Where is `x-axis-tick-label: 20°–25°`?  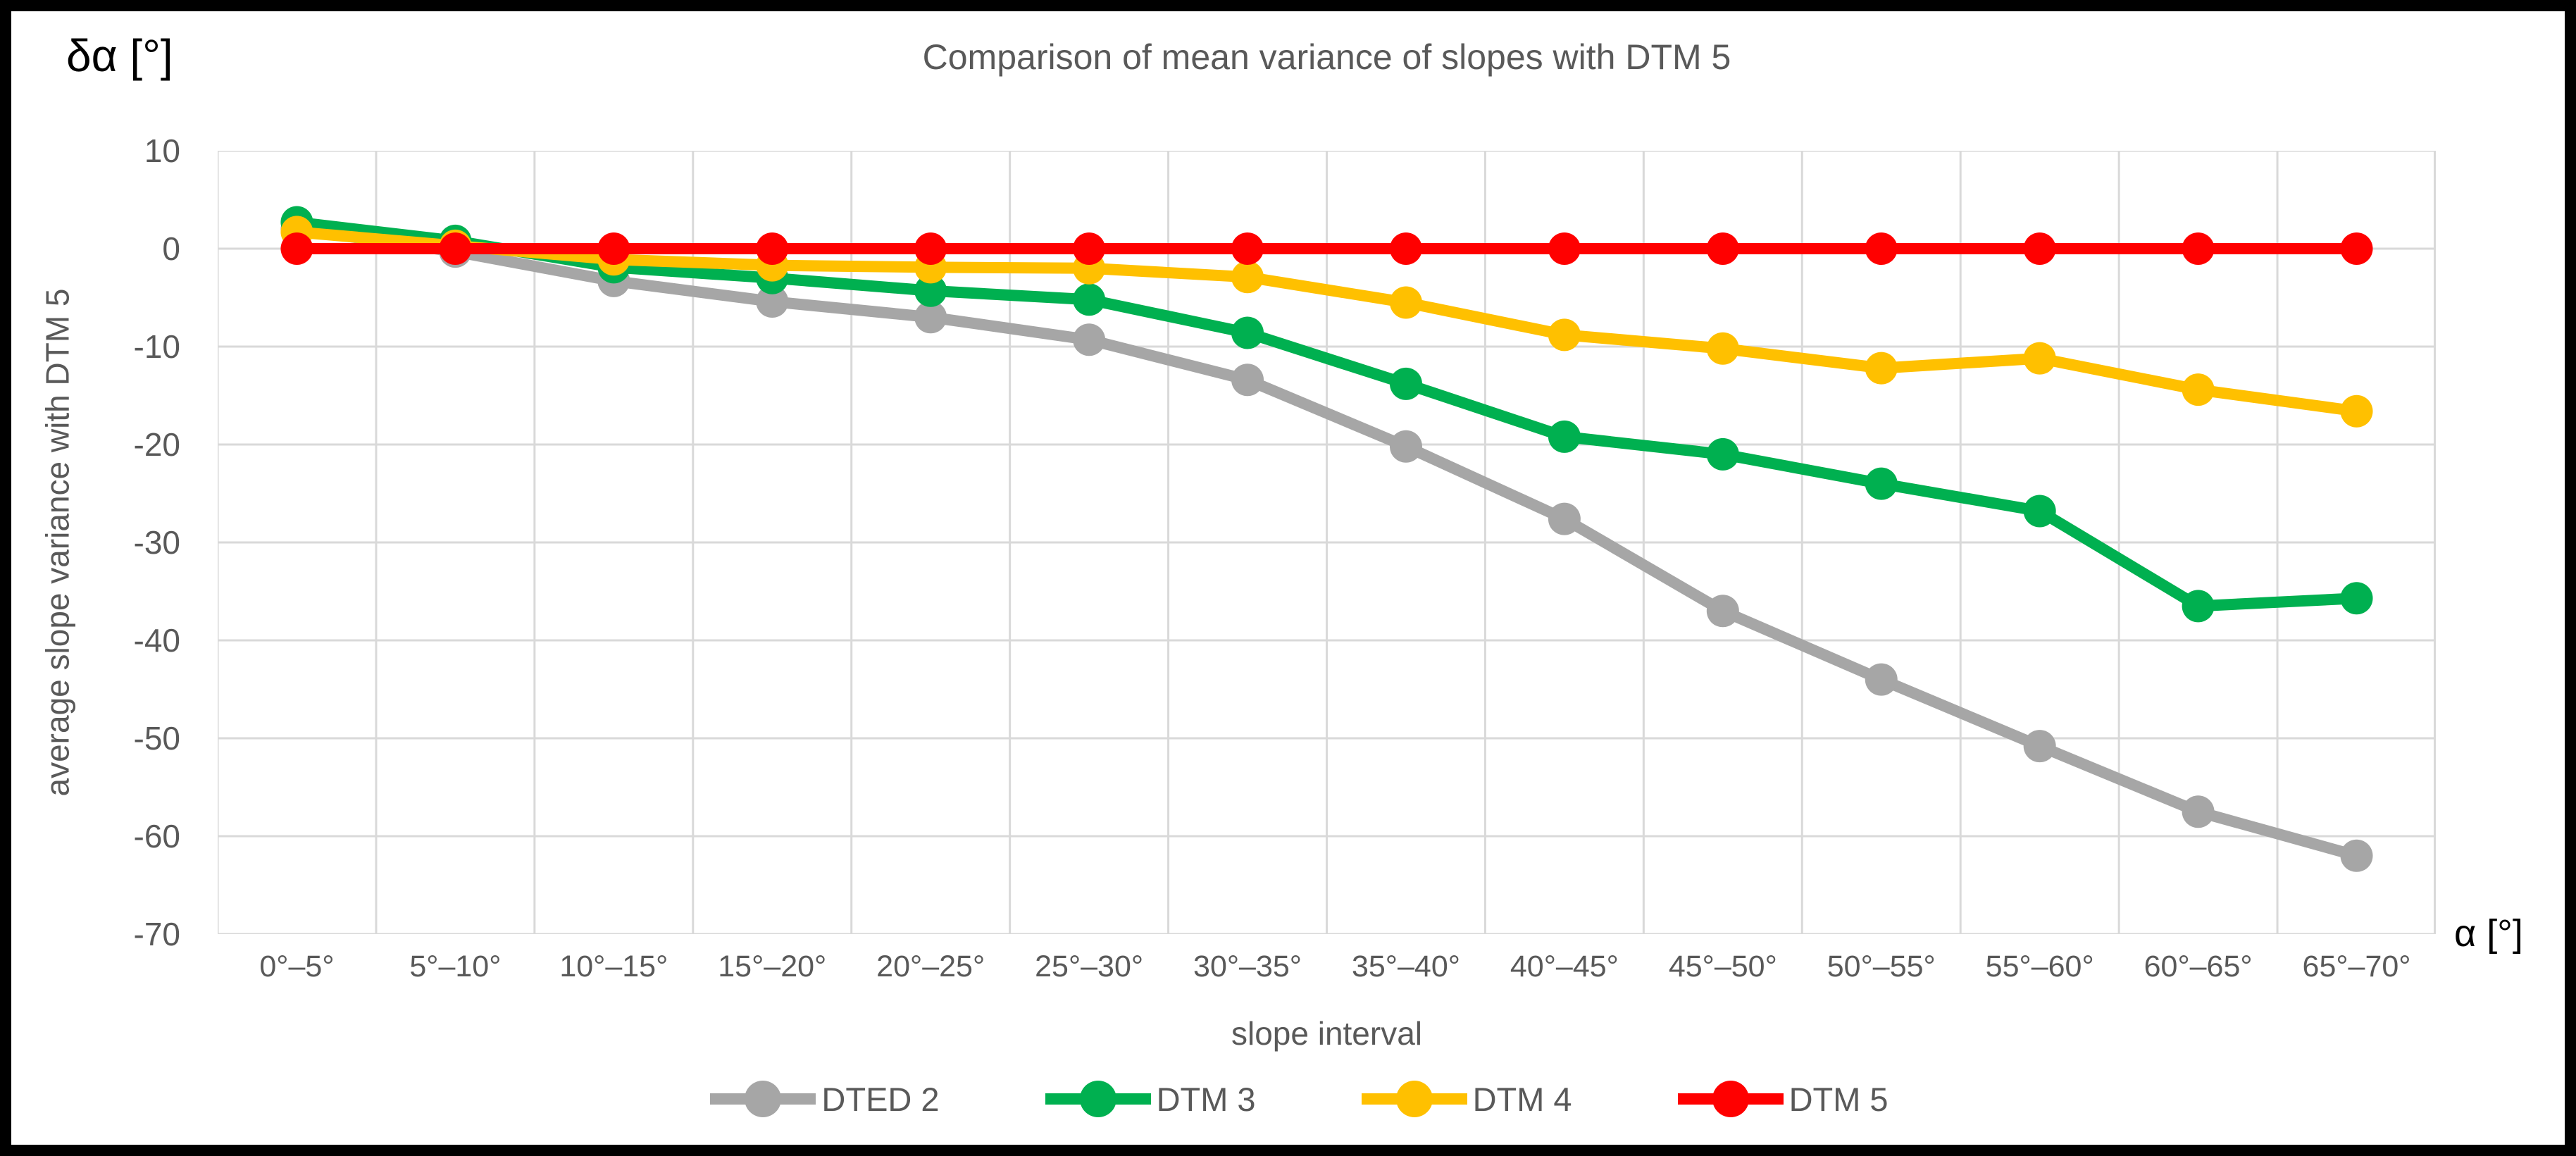 x-axis-tick-label: 20°–25° is located at coordinates (930, 966).